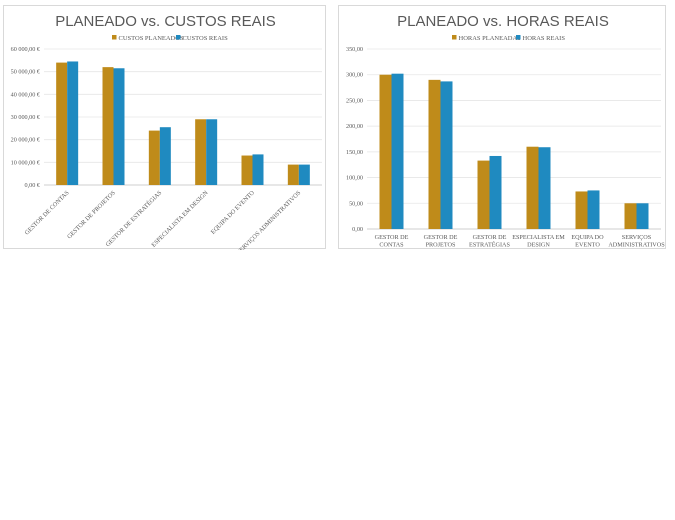  What do you see at coordinates (538, 237) in the screenshot?
I see `category-label-line: ESPECIALISTA EM` at bounding box center [538, 237].